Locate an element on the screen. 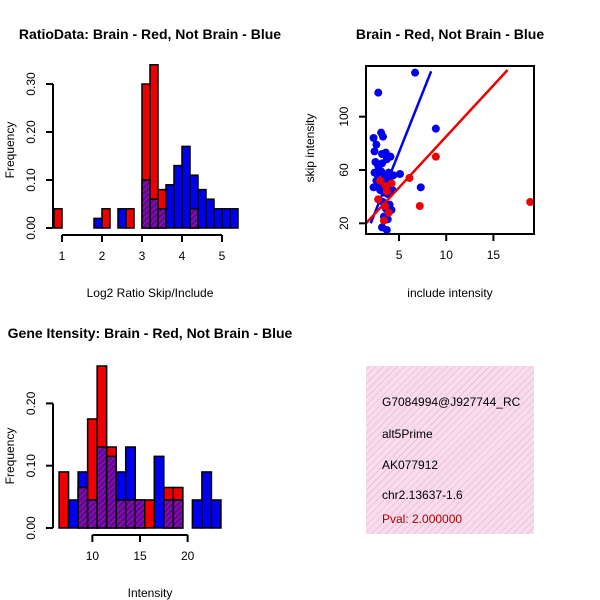 The height and width of the screenshot is (600, 600). intensity-y-tick-label: 0.00 is located at coordinates (31, 528).